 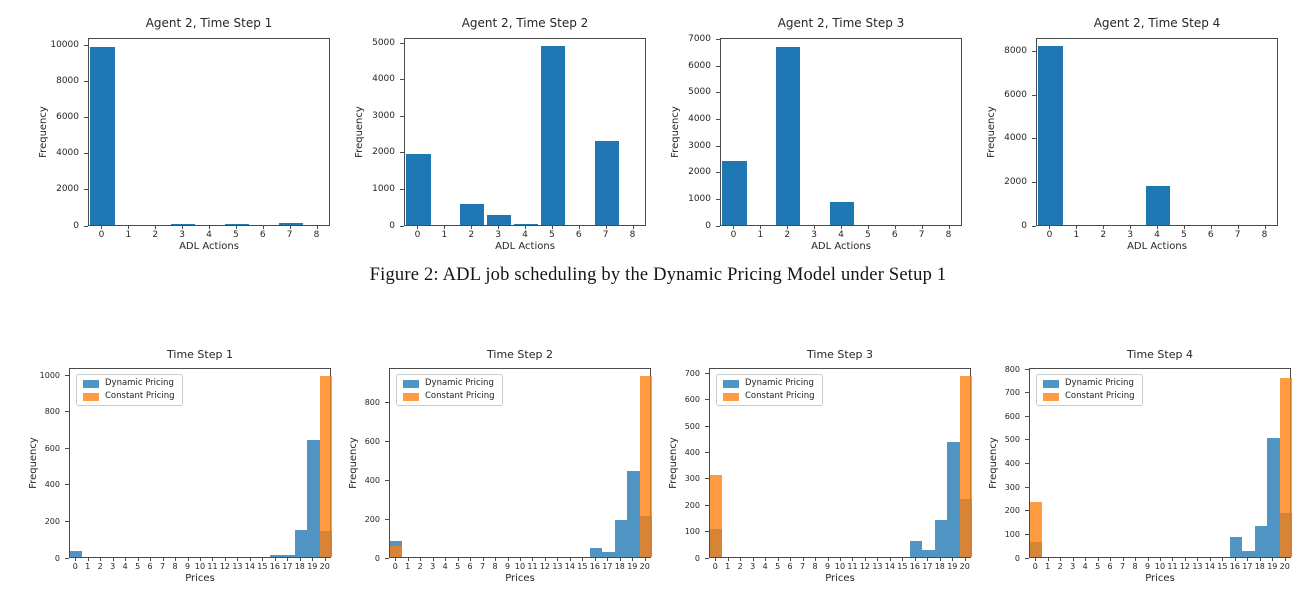 I want to click on legend-label: Constant Pricing, so click(x=460, y=396).